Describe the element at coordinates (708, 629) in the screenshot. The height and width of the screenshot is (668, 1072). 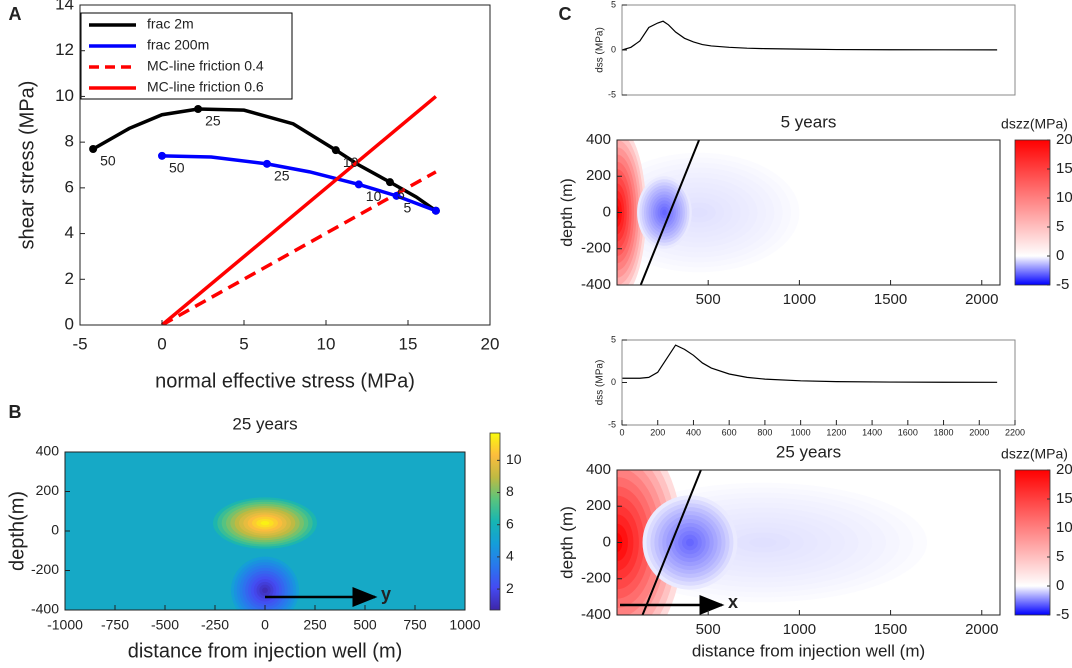
I see `x-tick-label: 500` at that location.